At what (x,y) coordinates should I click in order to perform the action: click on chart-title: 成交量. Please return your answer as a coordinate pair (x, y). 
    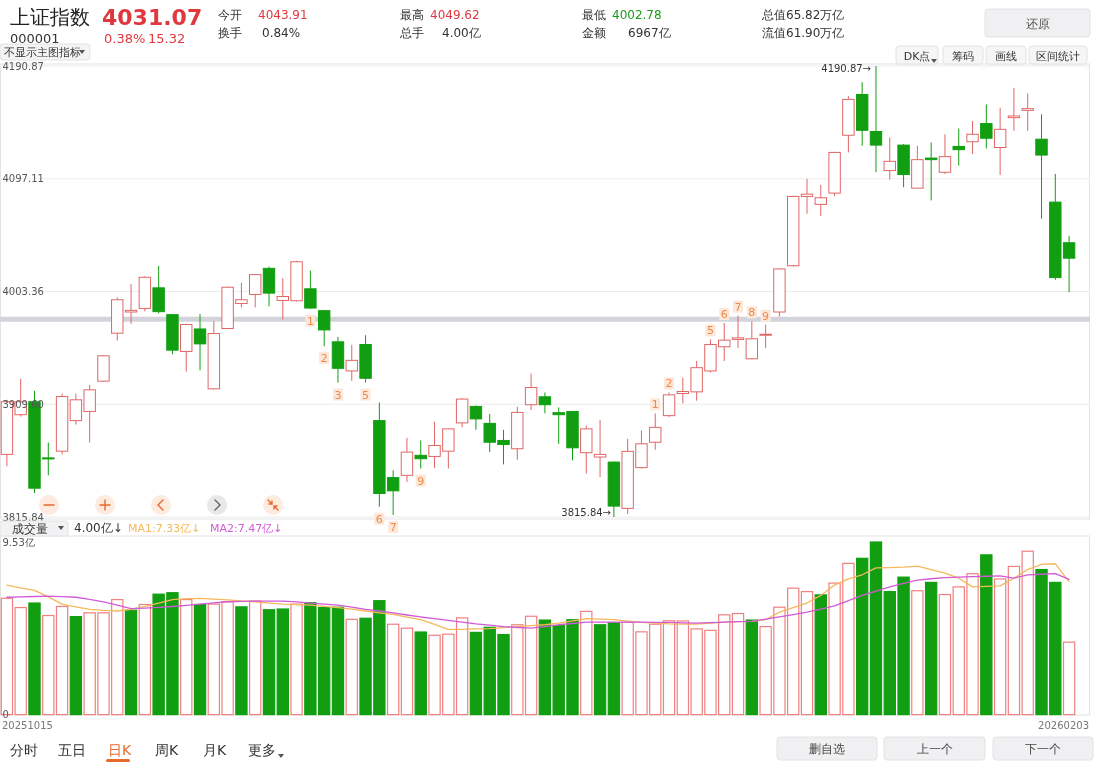
    Looking at the image, I should click on (30, 529).